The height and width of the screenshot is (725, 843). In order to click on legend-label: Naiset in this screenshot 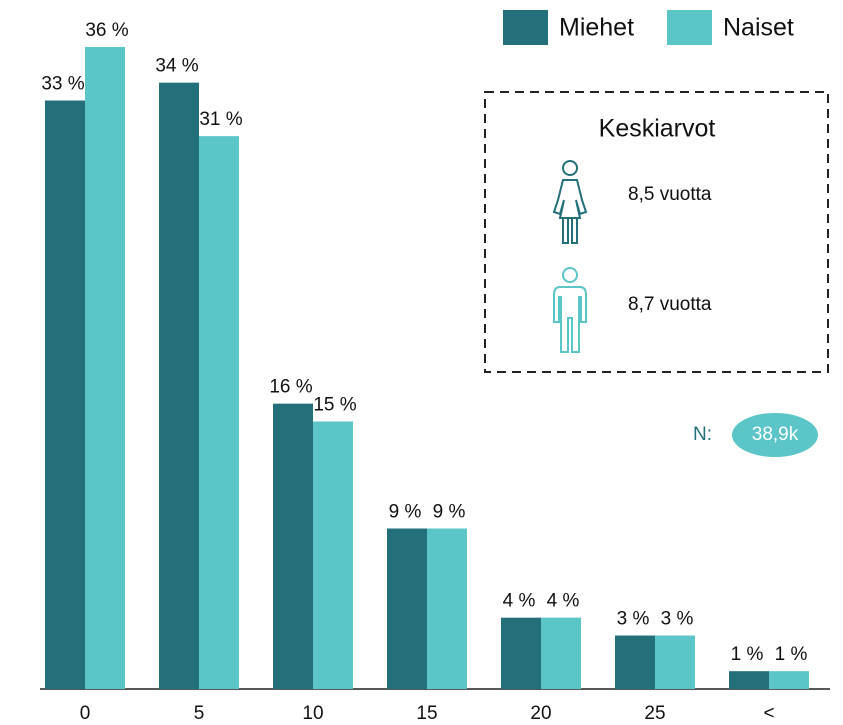, I will do `click(758, 28)`.